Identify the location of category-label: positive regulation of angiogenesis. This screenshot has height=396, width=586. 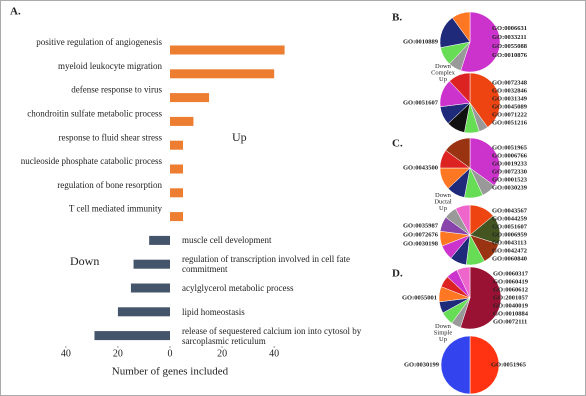
(99, 42).